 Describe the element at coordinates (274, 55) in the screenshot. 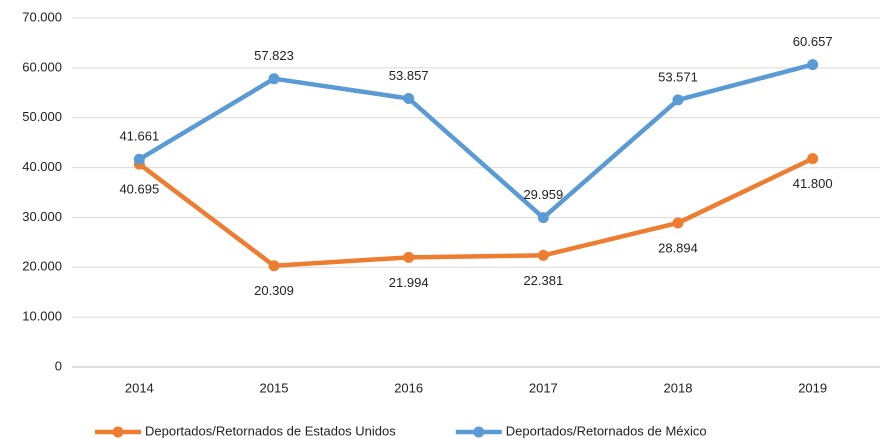

I see `data-label: 57.823` at that location.